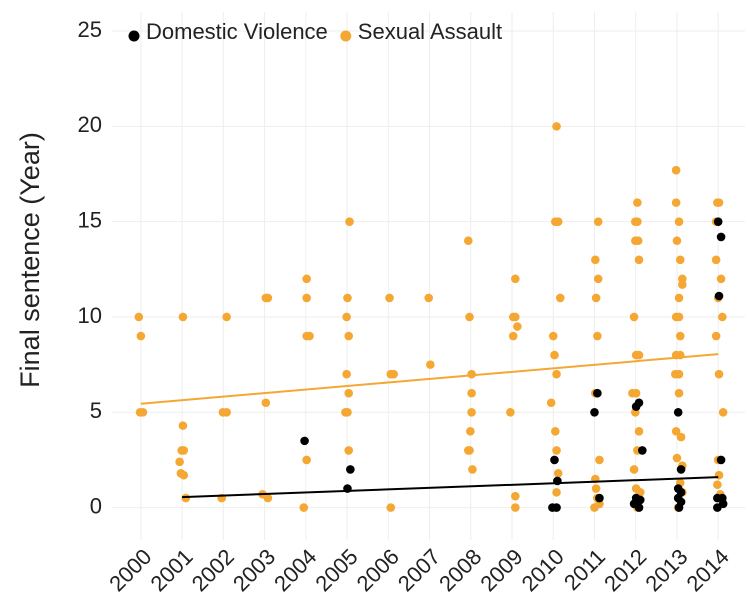 Image resolution: width=747 pixels, height=594 pixels. Describe the element at coordinates (90, 29) in the screenshot. I see `y-tick-label: 25` at that location.